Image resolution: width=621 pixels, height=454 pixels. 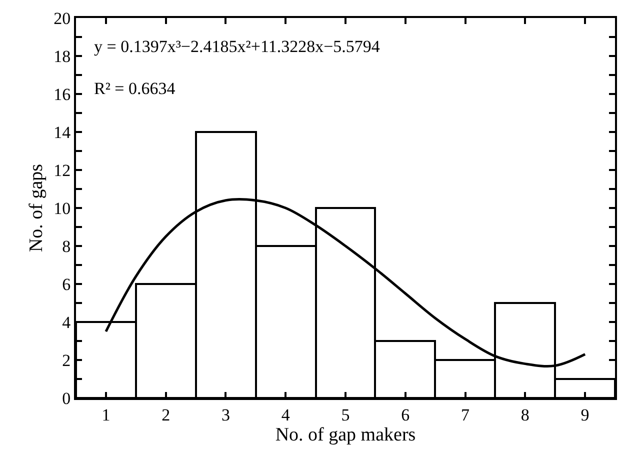 What do you see at coordinates (237, 46) in the screenshot?
I see `annotation: y = 0.1397x³−2.4185x²+11.3228x−5.5794` at bounding box center [237, 46].